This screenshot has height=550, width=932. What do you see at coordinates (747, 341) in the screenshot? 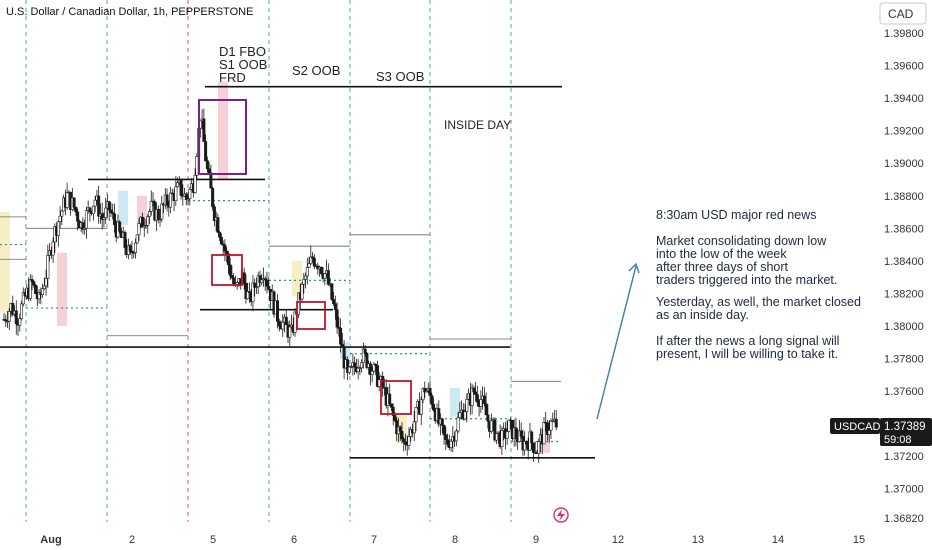
I see `note-line-4a: If after the news a long signal will` at bounding box center [747, 341].